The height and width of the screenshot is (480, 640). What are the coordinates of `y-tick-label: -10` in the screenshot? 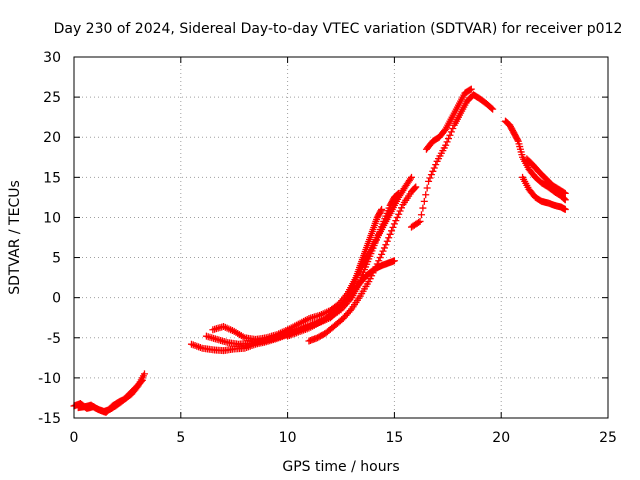 It's located at (49, 379).